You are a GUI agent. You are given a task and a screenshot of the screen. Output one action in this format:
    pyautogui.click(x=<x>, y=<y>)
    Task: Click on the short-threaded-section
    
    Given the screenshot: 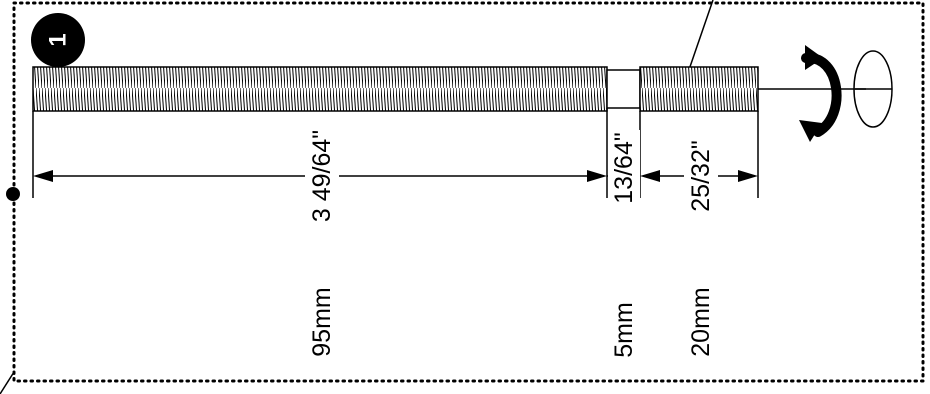 What is the action you would take?
    pyautogui.click(x=699, y=89)
    